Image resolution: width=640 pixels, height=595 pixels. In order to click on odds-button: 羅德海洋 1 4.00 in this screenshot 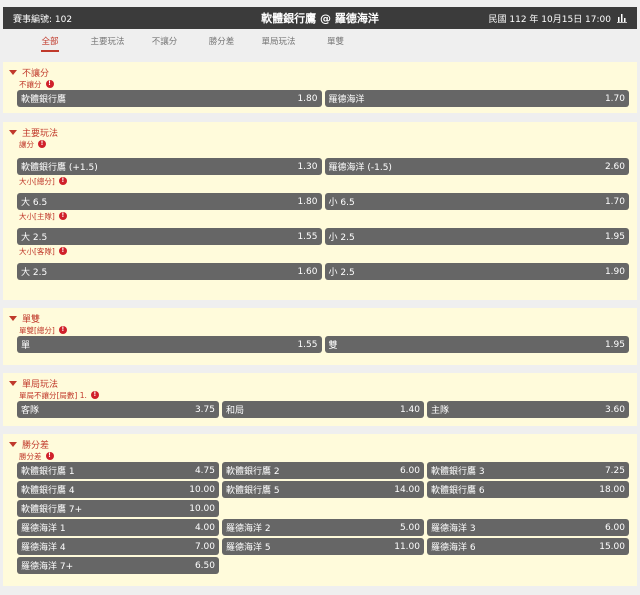, I will do `click(118, 527)`.